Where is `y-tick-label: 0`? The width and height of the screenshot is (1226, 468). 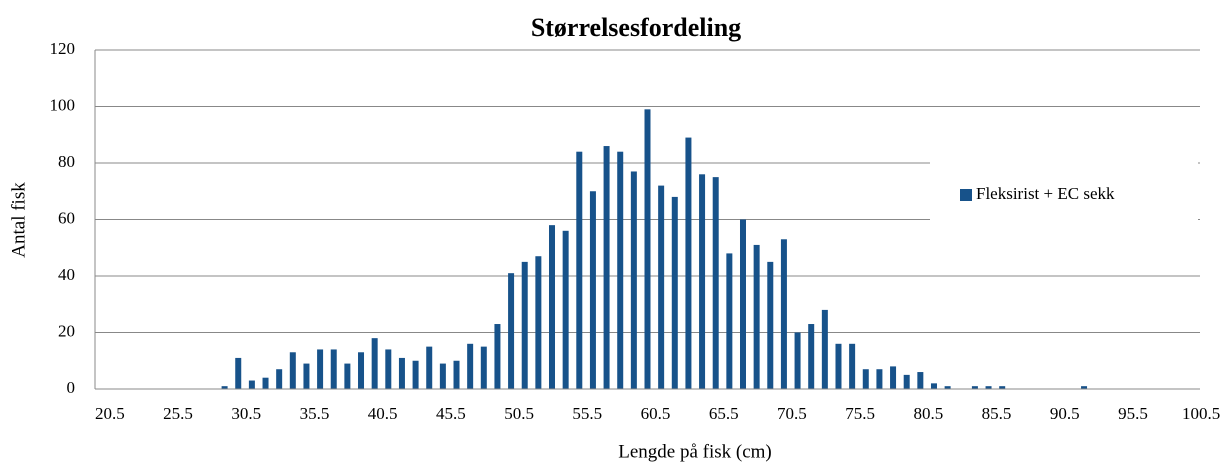 y-tick-label: 0 is located at coordinates (71, 387).